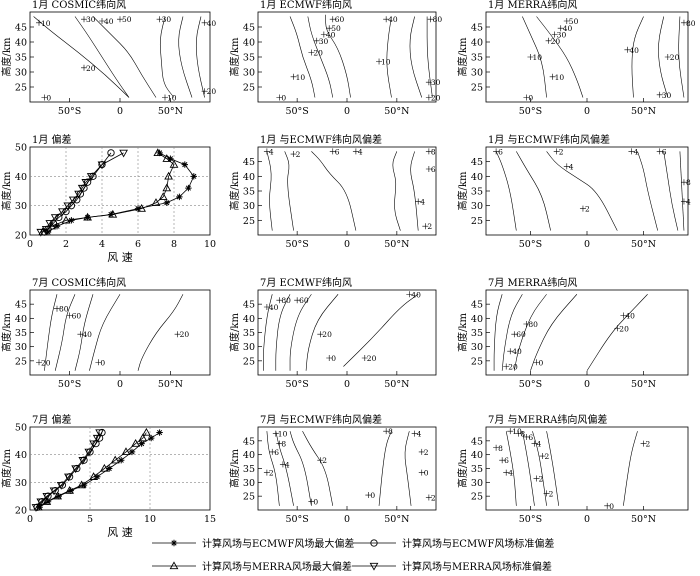 Image resolution: width=700 pixels, height=576 pixels. I want to click on p10-ylabel: 高度/km, so click(6, 468).